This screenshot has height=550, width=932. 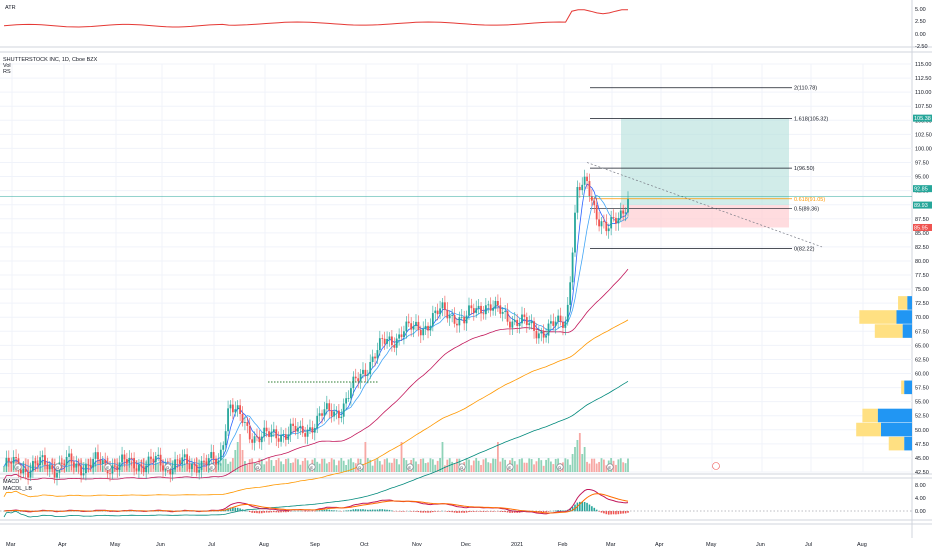 What do you see at coordinates (311, 467) in the screenshot?
I see `event-marker-label: E` at bounding box center [311, 467].